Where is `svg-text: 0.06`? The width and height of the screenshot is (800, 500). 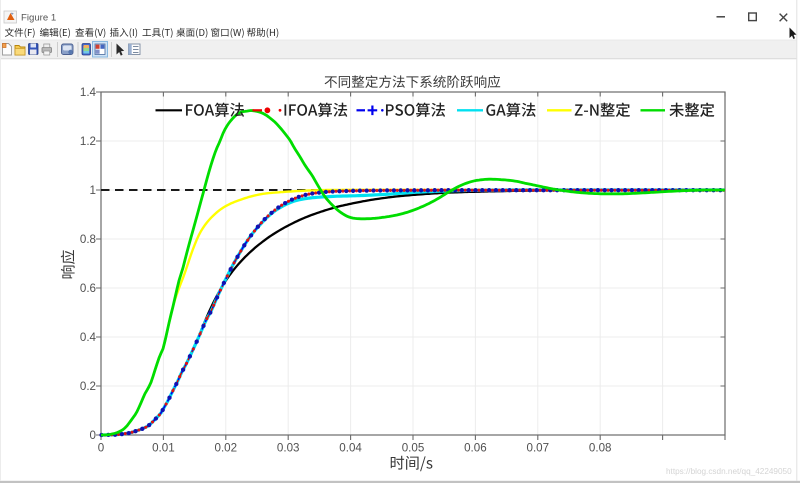 svg-text: 0.06 is located at coordinates (475, 448).